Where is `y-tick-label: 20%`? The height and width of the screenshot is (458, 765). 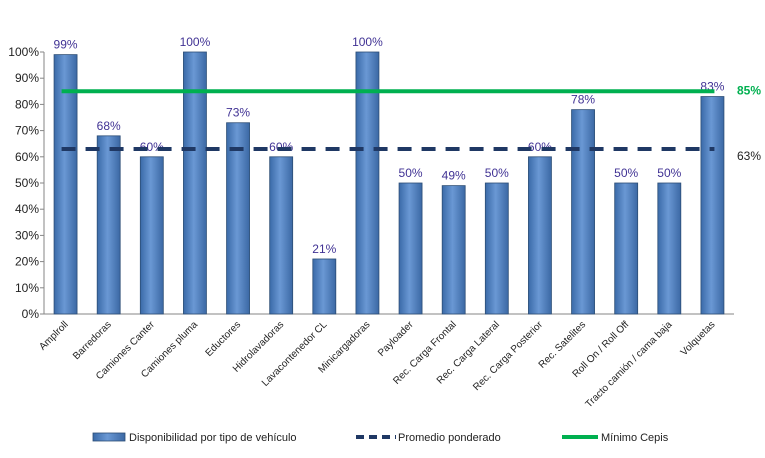 y-tick-label: 20% is located at coordinates (27, 262).